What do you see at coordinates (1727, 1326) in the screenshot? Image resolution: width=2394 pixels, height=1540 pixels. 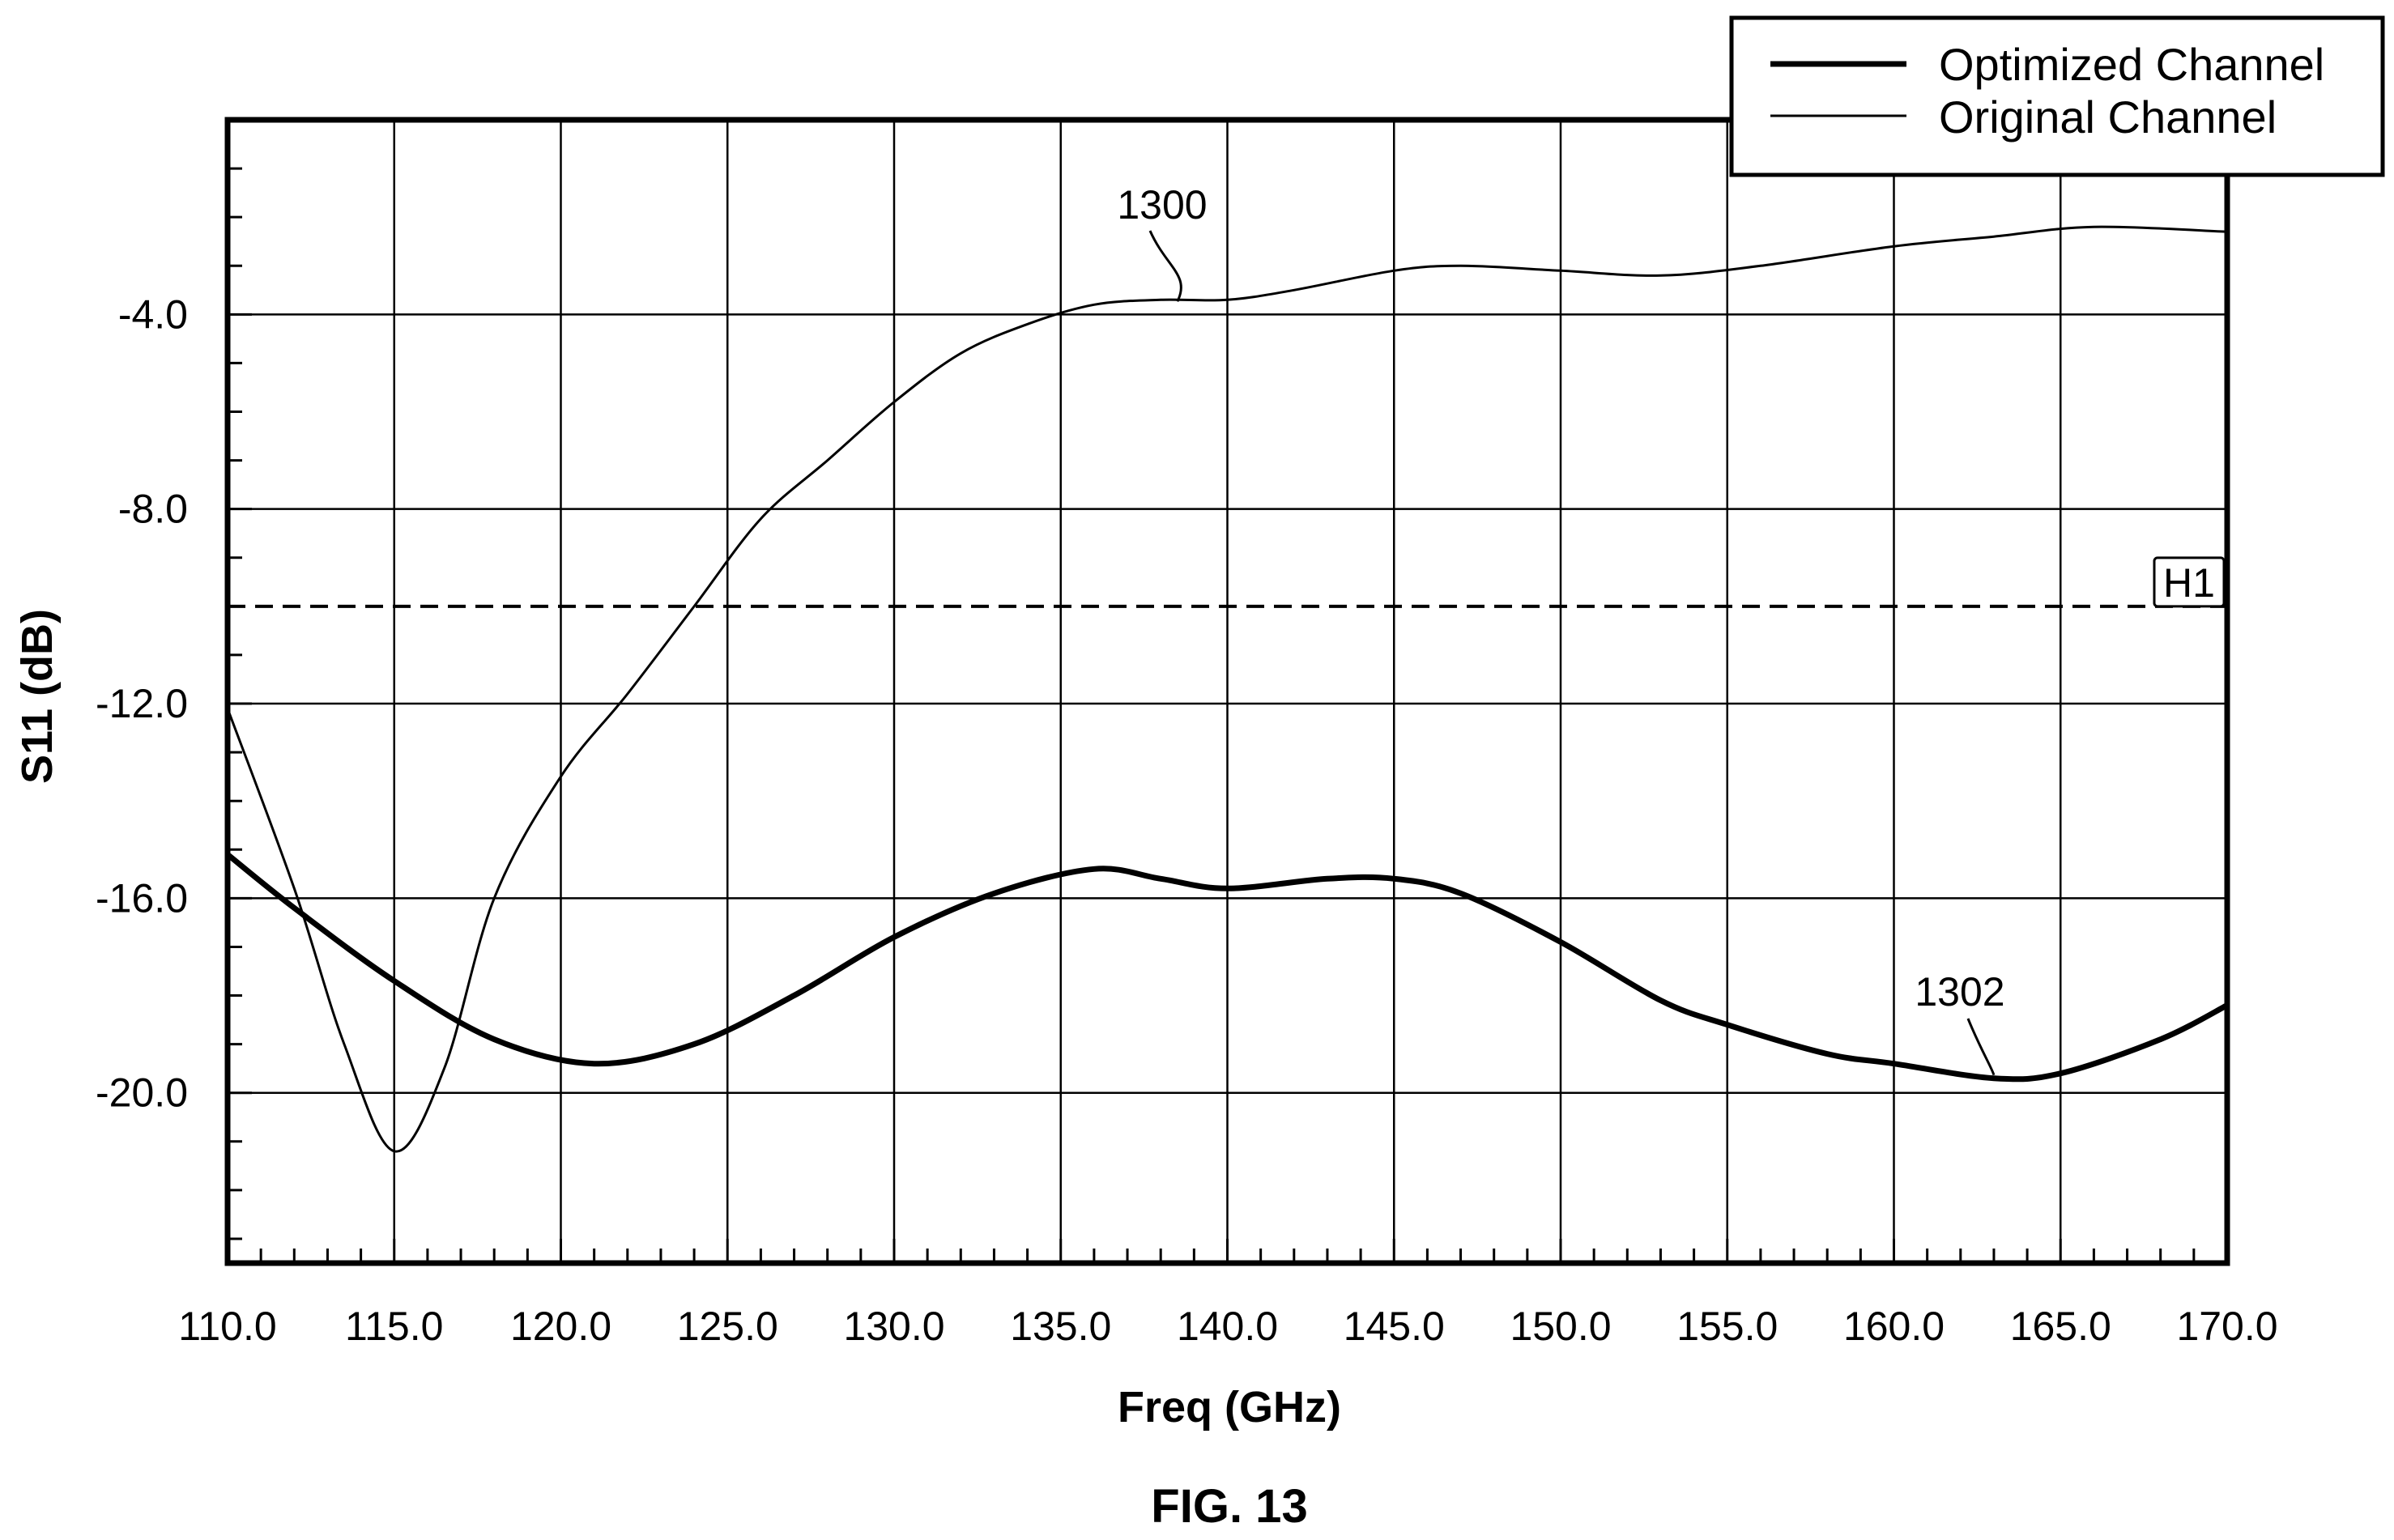 I see `x-tick-label: 155.0` at bounding box center [1727, 1326].